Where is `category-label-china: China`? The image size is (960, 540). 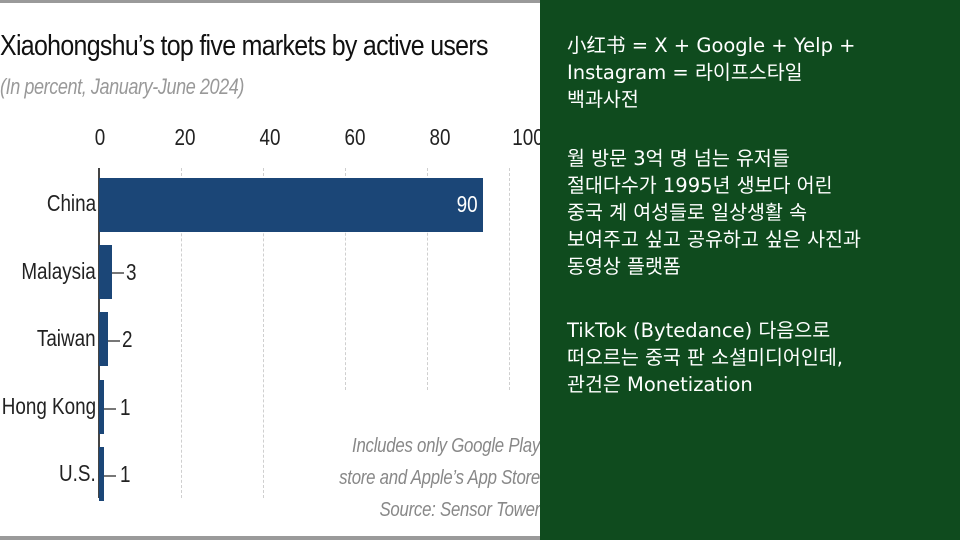
category-label-china: China is located at coordinates (71, 203).